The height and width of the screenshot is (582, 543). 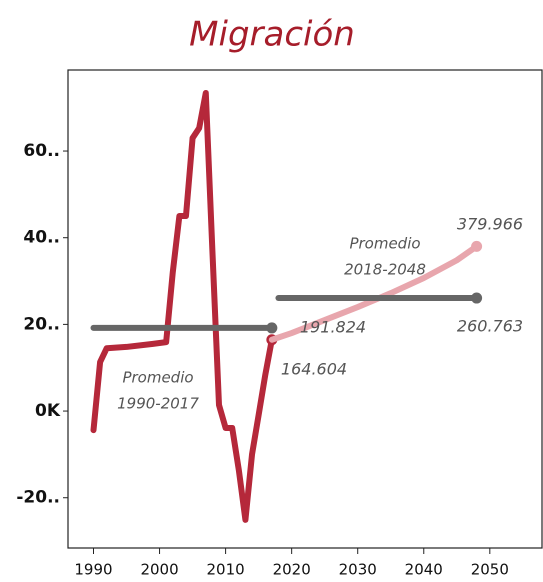 What do you see at coordinates (385, 270) in the screenshot?
I see `annotation: 2018-2048` at bounding box center [385, 270].